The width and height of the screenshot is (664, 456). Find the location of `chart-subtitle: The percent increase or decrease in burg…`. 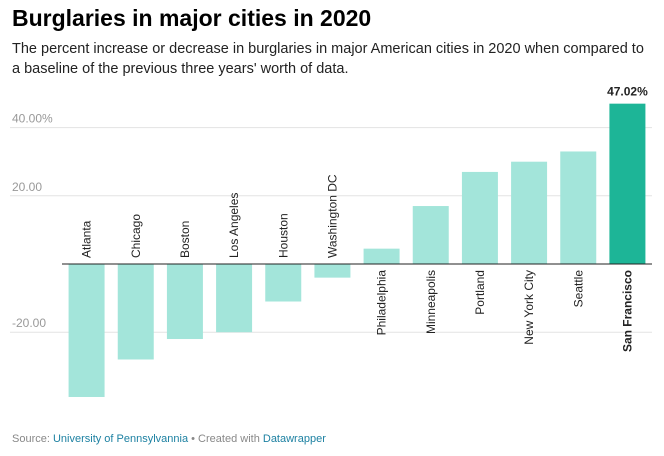

chart-subtitle: The percent increase or decrease in burg… is located at coordinates (328, 59).